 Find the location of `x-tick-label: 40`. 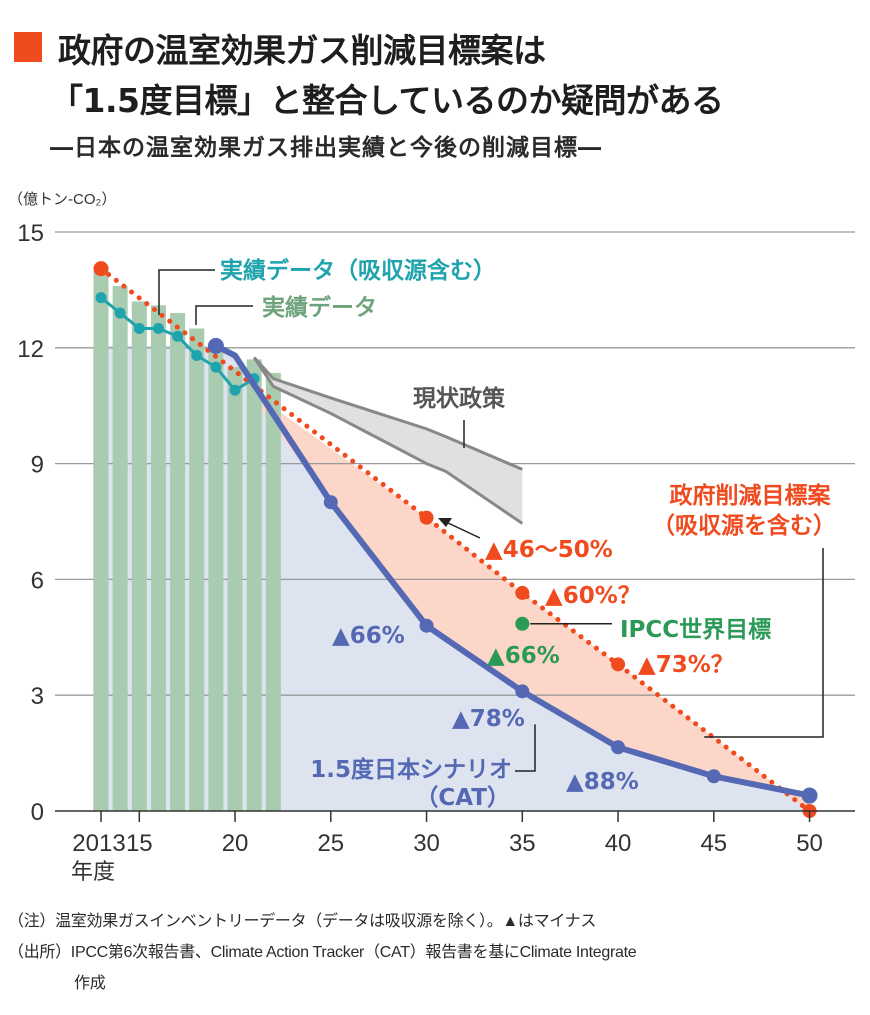

x-tick-label: 40 is located at coordinates (618, 843).